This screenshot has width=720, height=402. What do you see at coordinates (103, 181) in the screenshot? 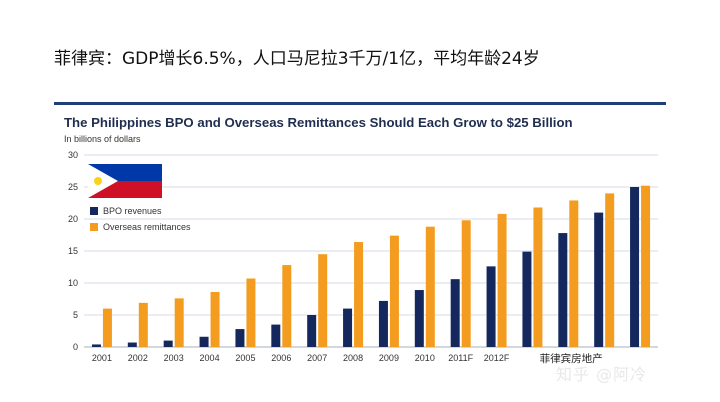
I see `flag-white-triangle` at bounding box center [103, 181].